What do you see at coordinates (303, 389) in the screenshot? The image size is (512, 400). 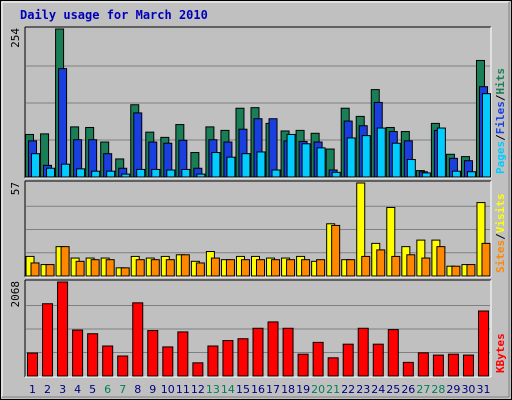 I see `x-tick-label-day-19: 19` at bounding box center [303, 389].